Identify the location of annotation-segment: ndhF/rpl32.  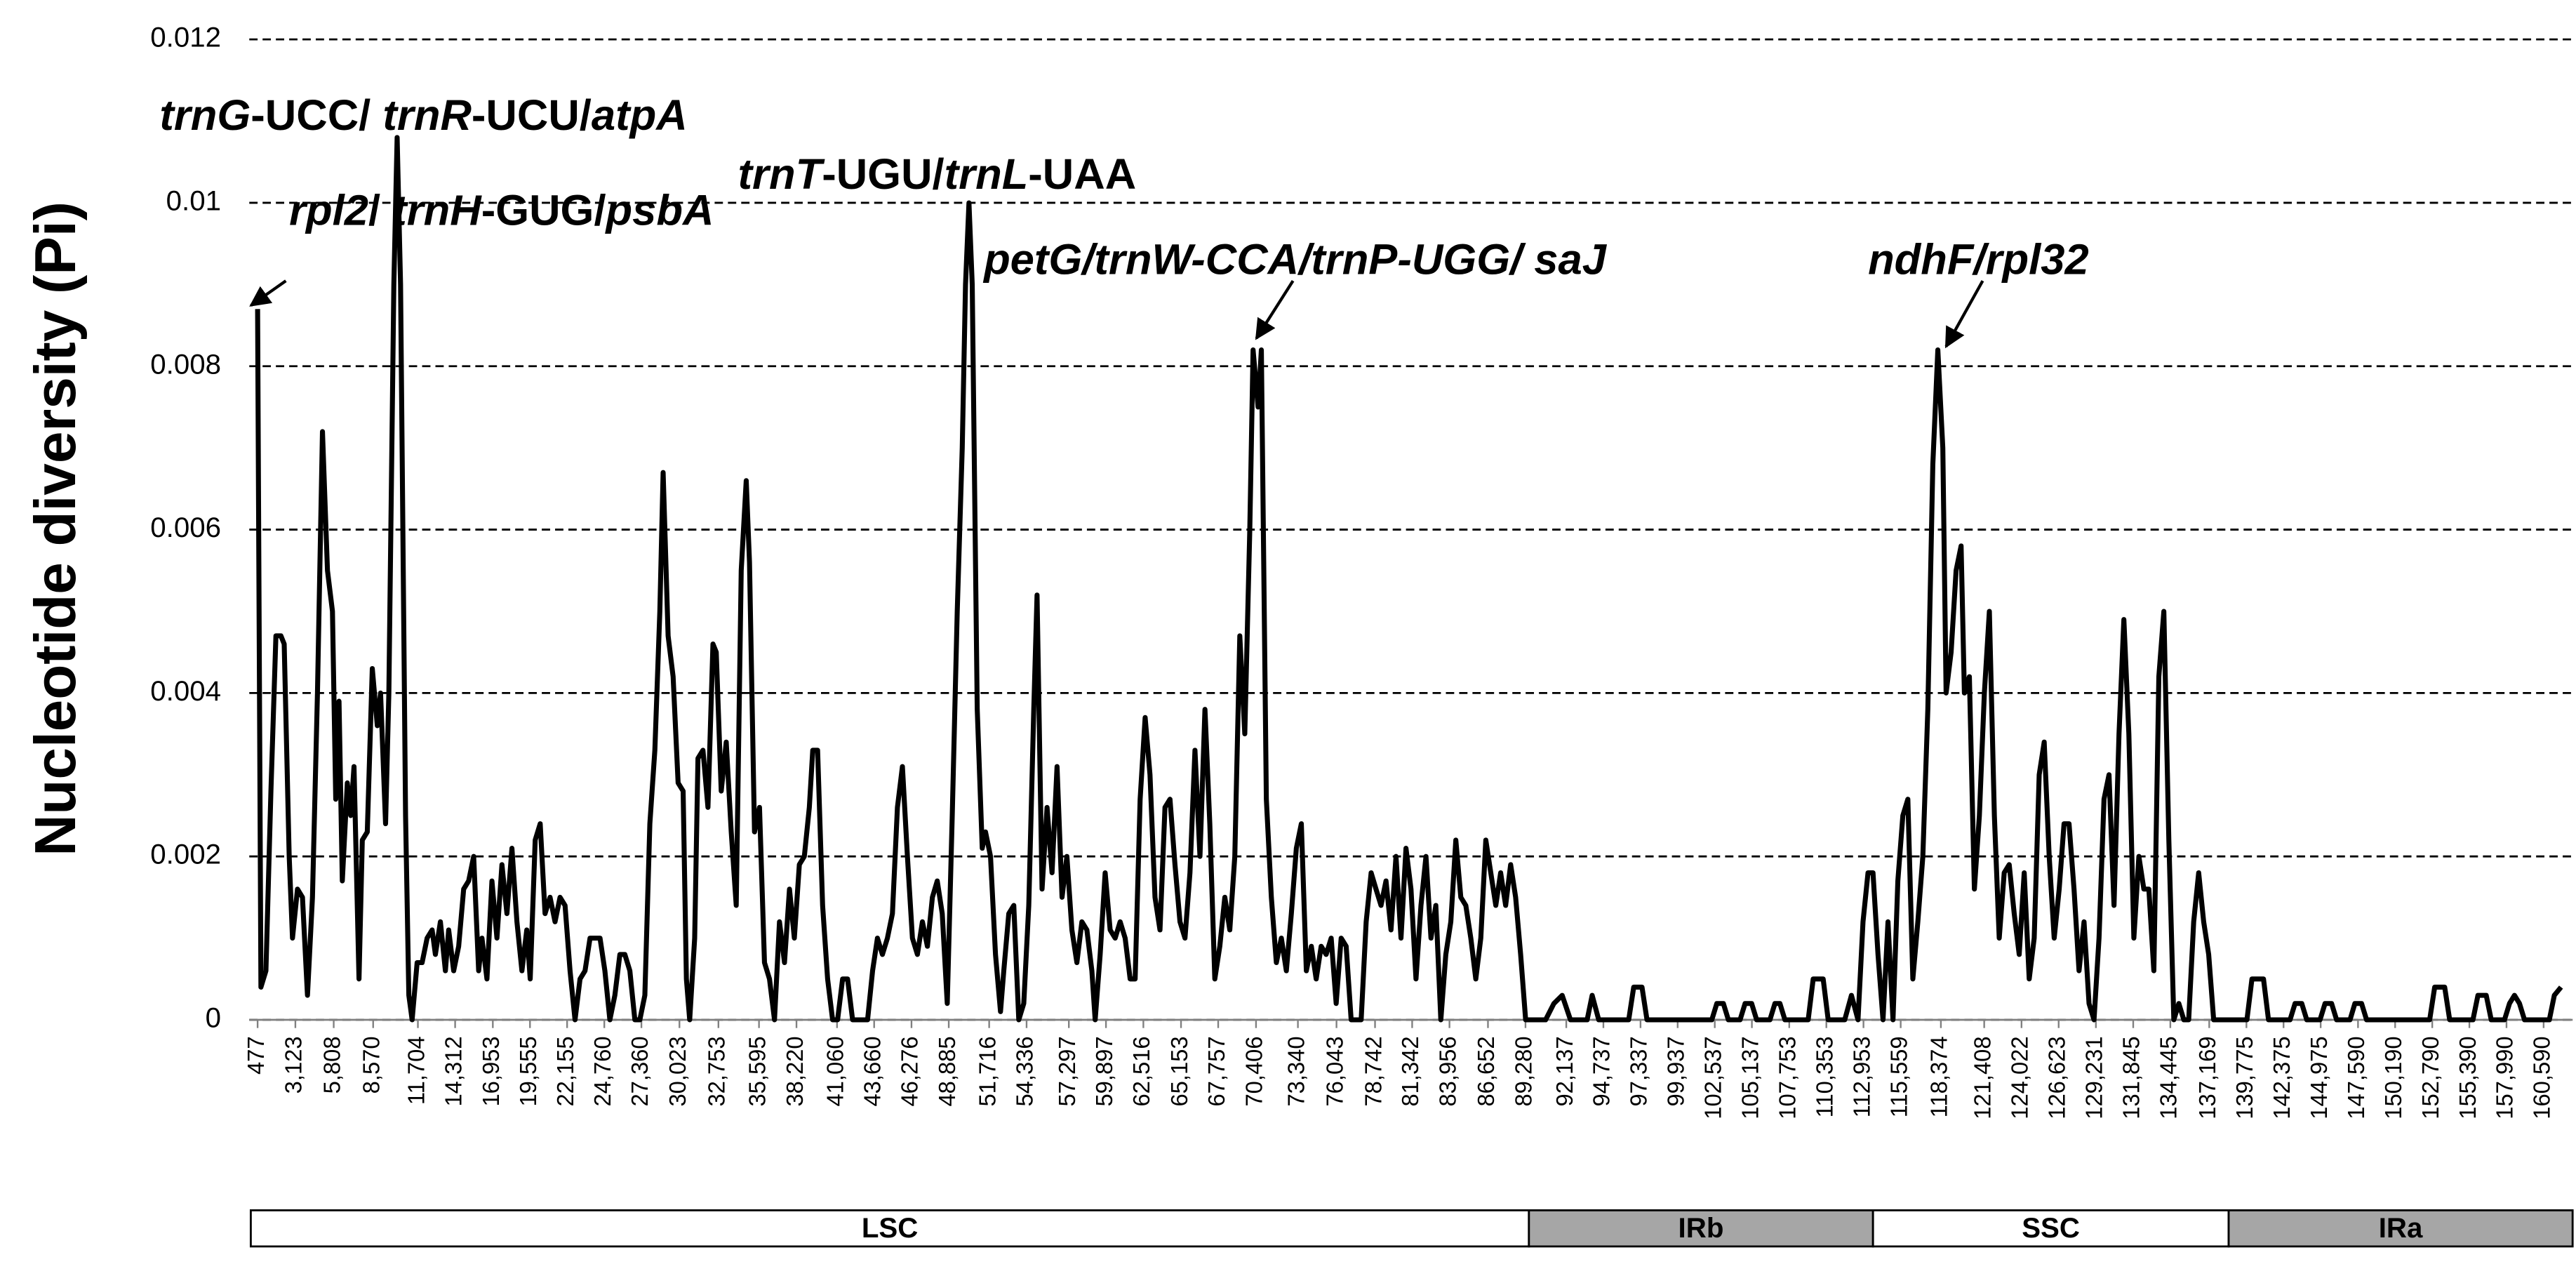
(1978, 260).